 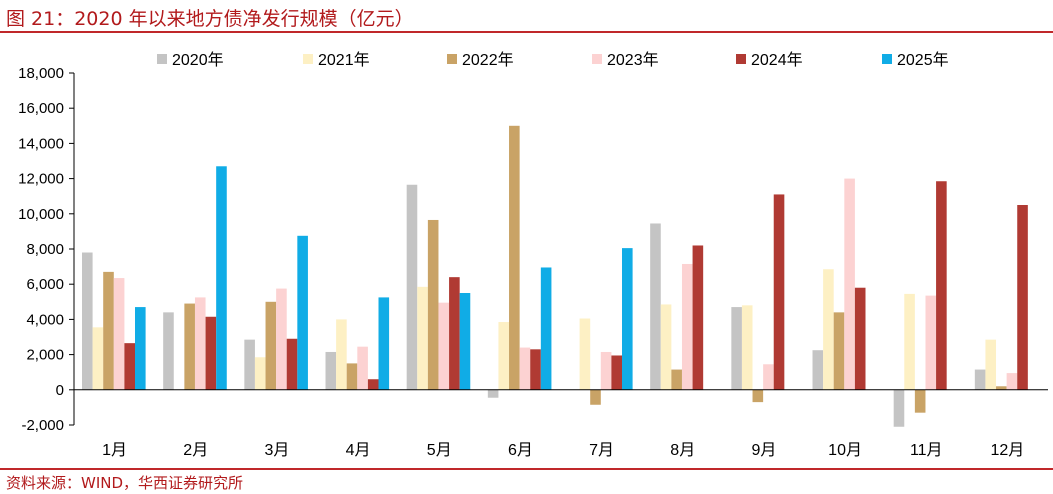 I want to click on x-tick-label: 4月, so click(x=358, y=450).